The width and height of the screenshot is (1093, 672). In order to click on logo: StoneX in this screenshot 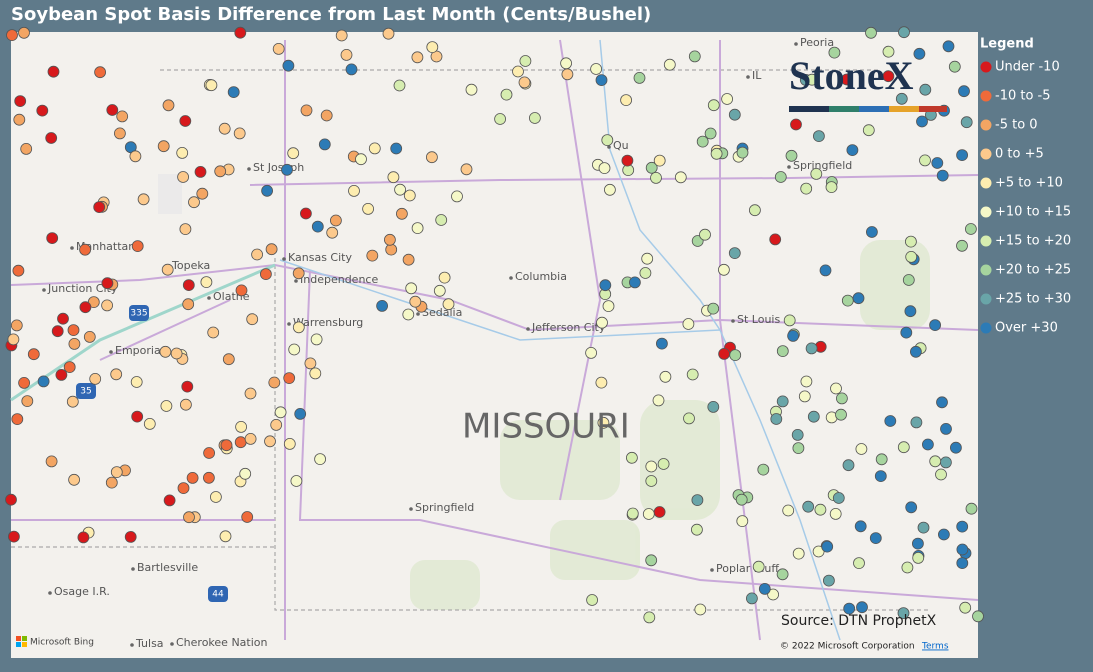, I will do `click(851, 75)`.